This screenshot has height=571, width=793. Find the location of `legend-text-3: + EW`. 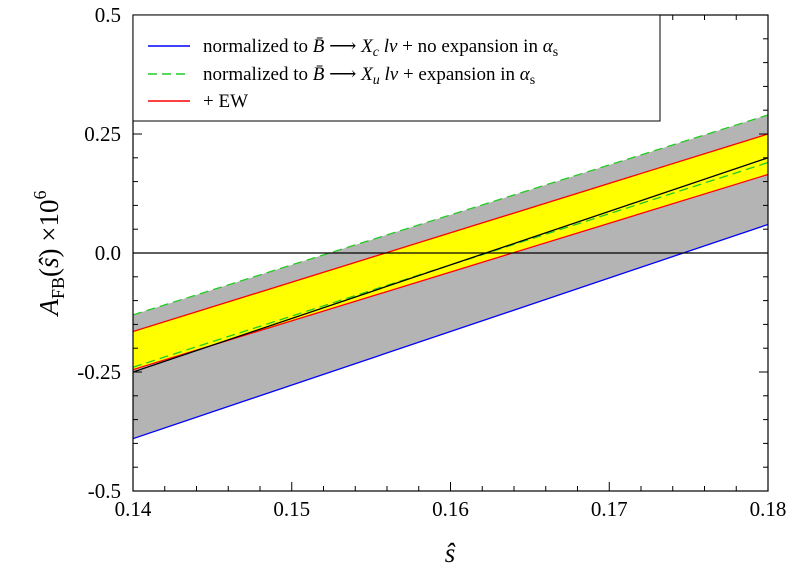

legend-text-3: + EW is located at coordinates (225, 101).